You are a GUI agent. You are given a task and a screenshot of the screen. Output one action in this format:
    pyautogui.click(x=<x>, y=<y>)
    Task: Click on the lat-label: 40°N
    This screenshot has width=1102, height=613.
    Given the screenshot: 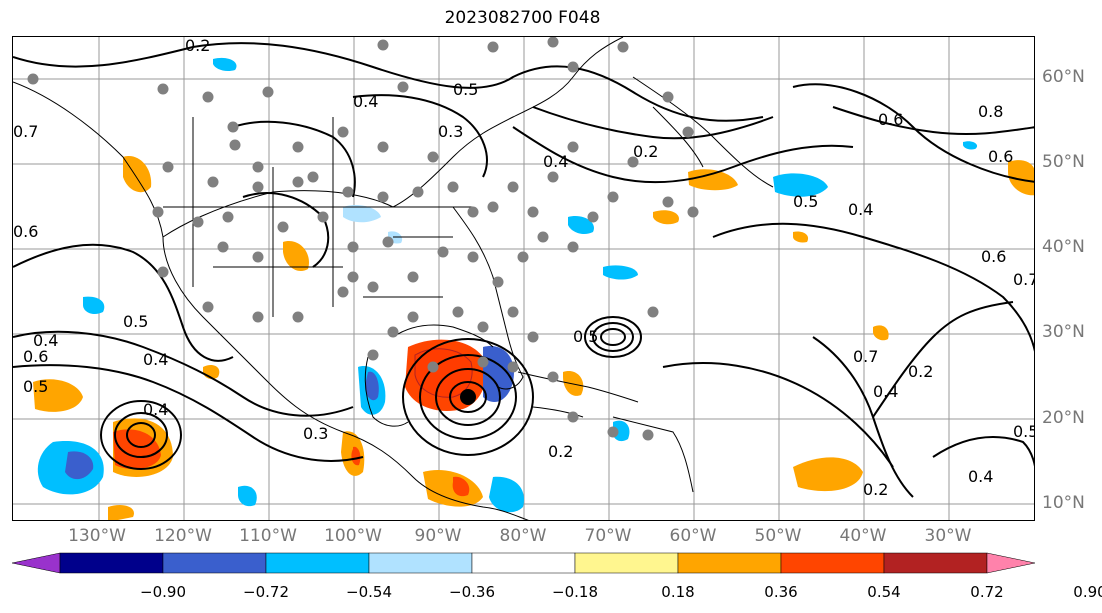 What is the action you would take?
    pyautogui.click(x=1063, y=247)
    